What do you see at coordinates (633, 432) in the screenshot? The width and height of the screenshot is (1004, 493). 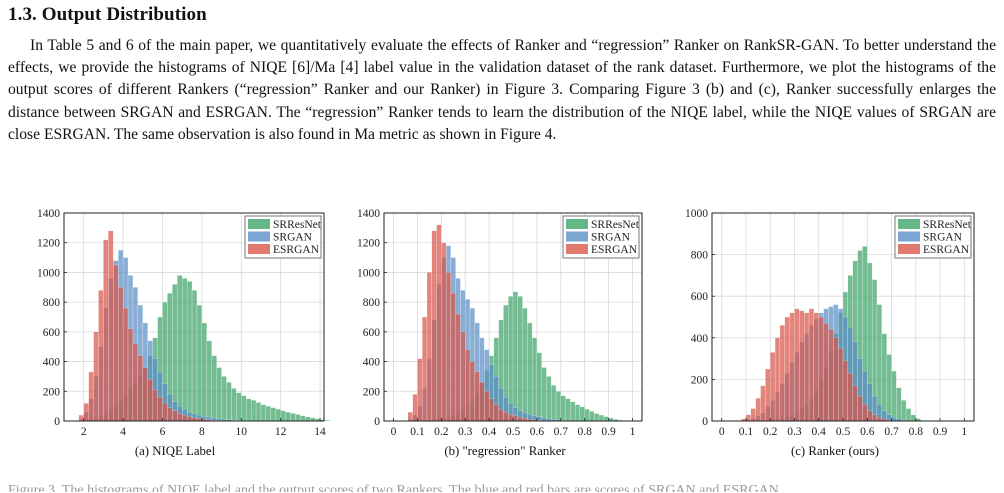 I see `x-tick-label: 1` at bounding box center [633, 432].